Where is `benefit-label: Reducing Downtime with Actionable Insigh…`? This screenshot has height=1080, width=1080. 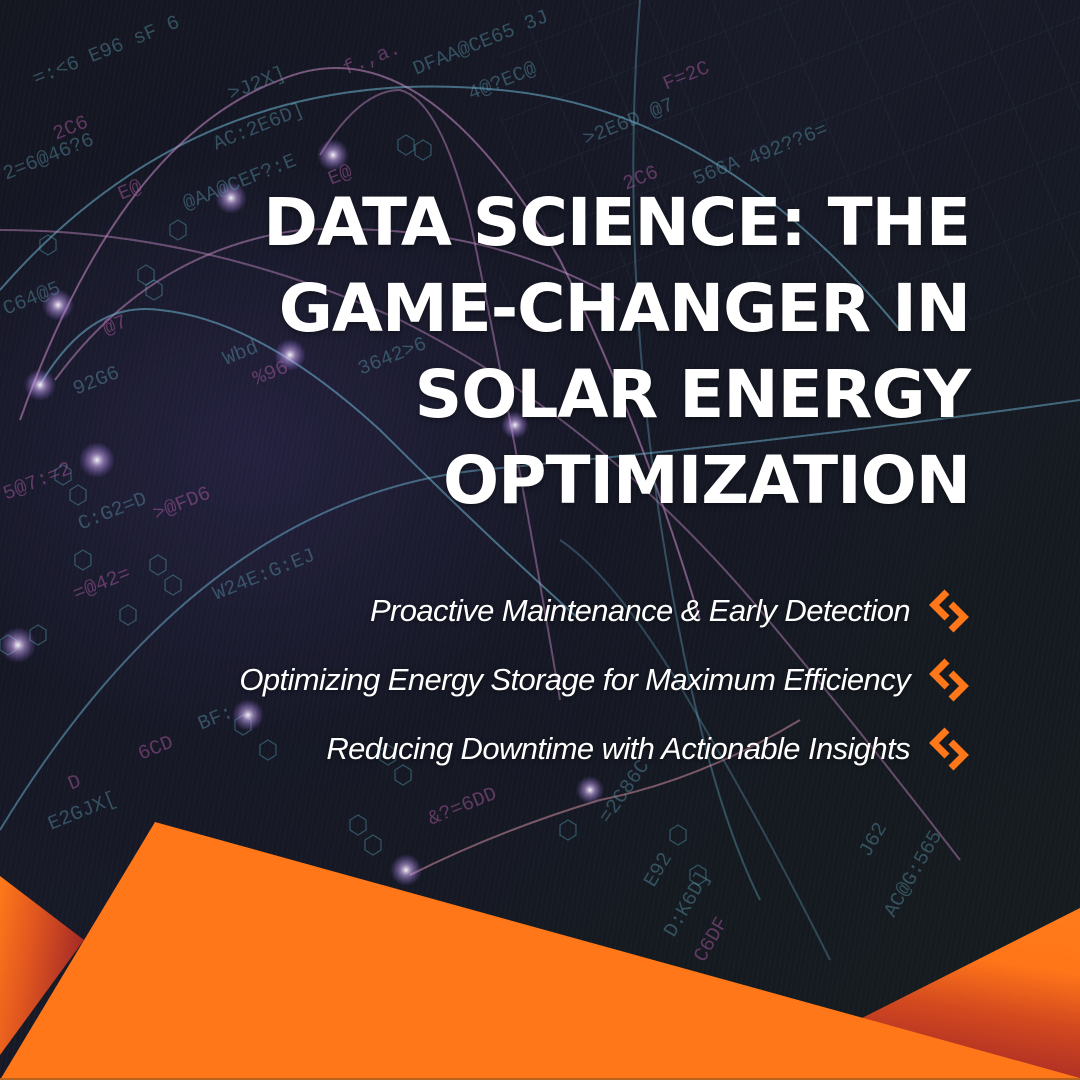 benefit-label: Reducing Downtime with Actionable Insigh… is located at coordinates (618, 748).